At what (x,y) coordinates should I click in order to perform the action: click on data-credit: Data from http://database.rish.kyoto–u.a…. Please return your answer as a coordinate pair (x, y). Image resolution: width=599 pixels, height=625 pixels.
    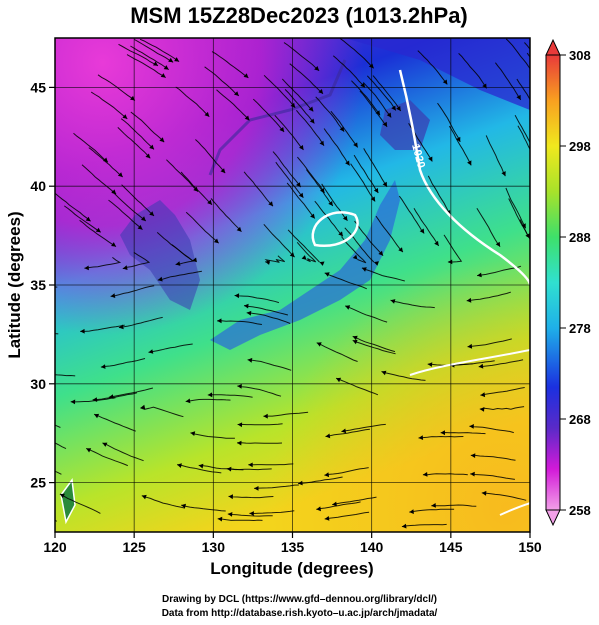
    Looking at the image, I should click on (299, 613).